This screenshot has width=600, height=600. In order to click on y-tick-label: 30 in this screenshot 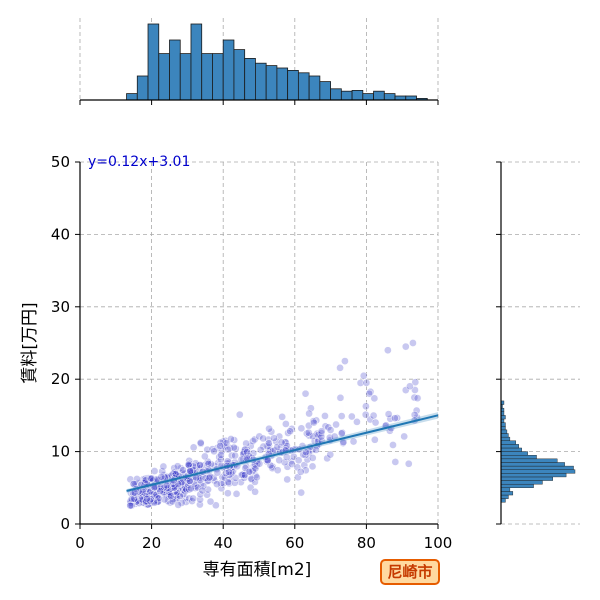, I will do `click(60, 307)`.